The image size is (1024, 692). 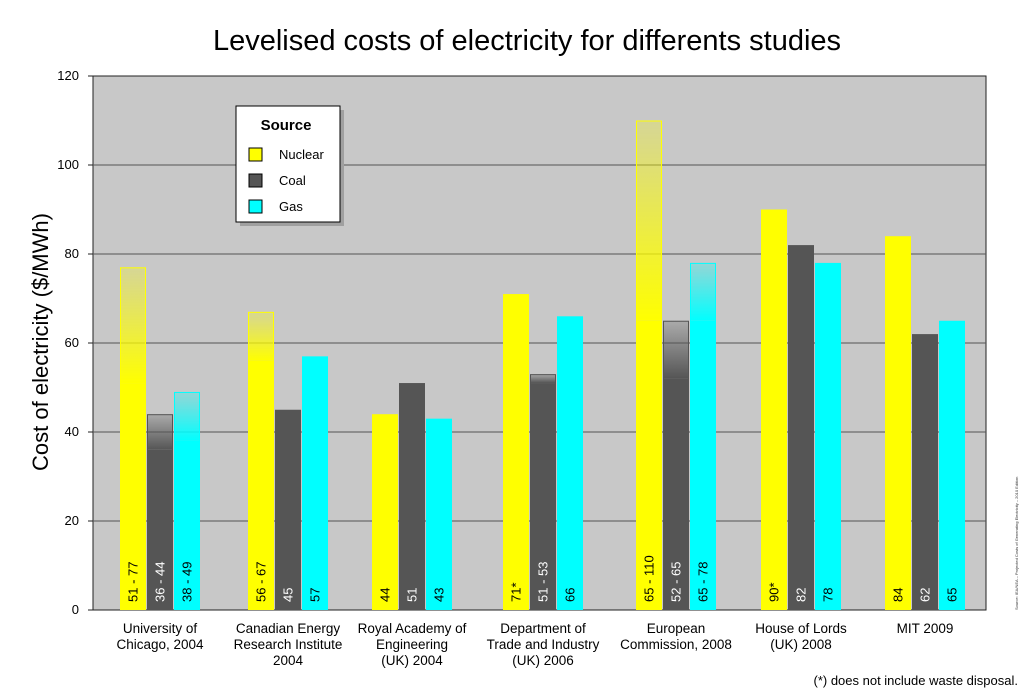 What do you see at coordinates (255, 154) in the screenshot?
I see `legend-swatch-nuclear` at bounding box center [255, 154].